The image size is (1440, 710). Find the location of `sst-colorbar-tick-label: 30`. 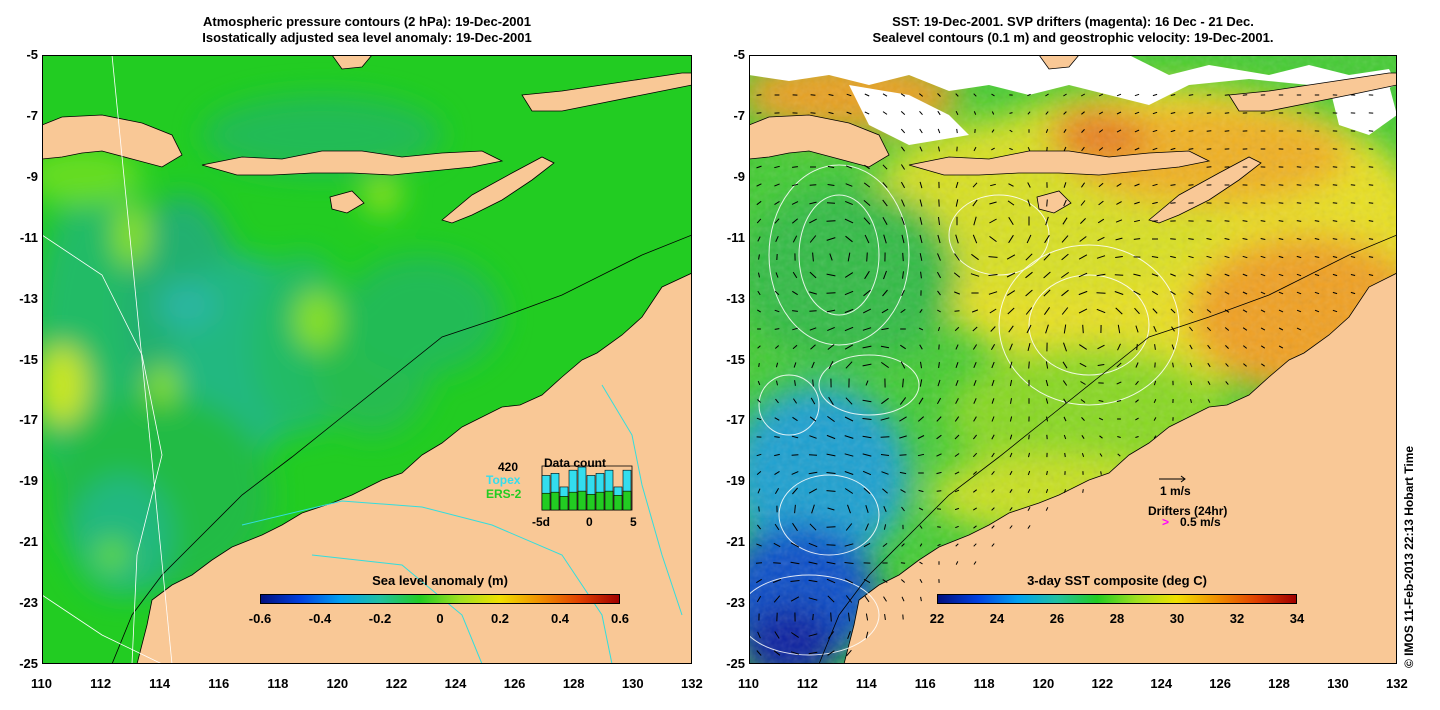

sst-colorbar-tick-label: 30 is located at coordinates (1177, 618).